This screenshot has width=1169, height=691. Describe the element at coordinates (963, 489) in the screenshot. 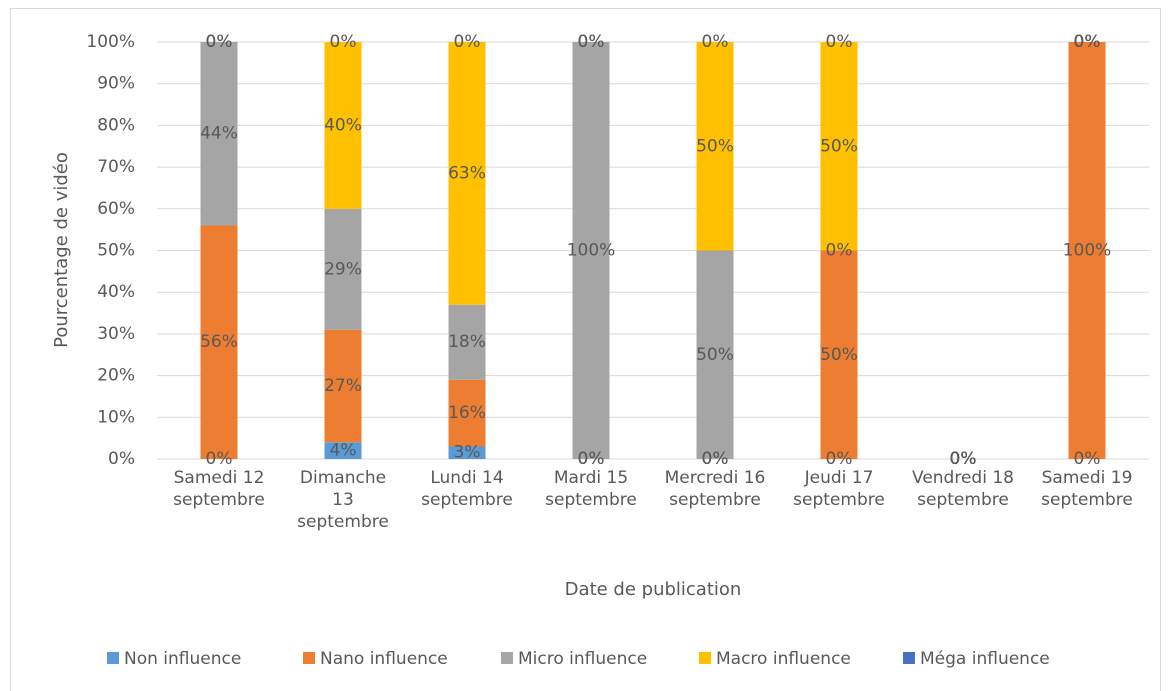

I see `x-tick-label: Vendredi 18 septembre` at that location.